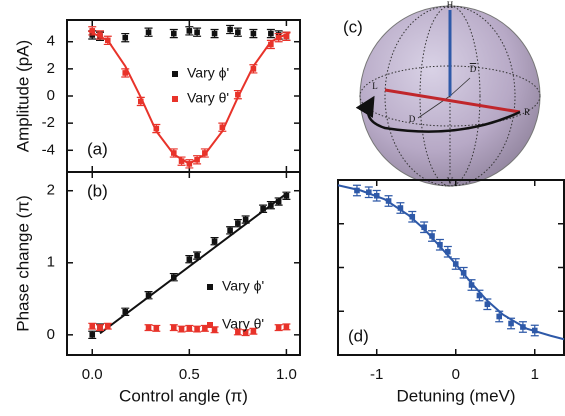 The image size is (565, 416). What do you see at coordinates (183, 395) in the screenshot?
I see `x-axis-label: Control angle (π)` at bounding box center [183, 395].